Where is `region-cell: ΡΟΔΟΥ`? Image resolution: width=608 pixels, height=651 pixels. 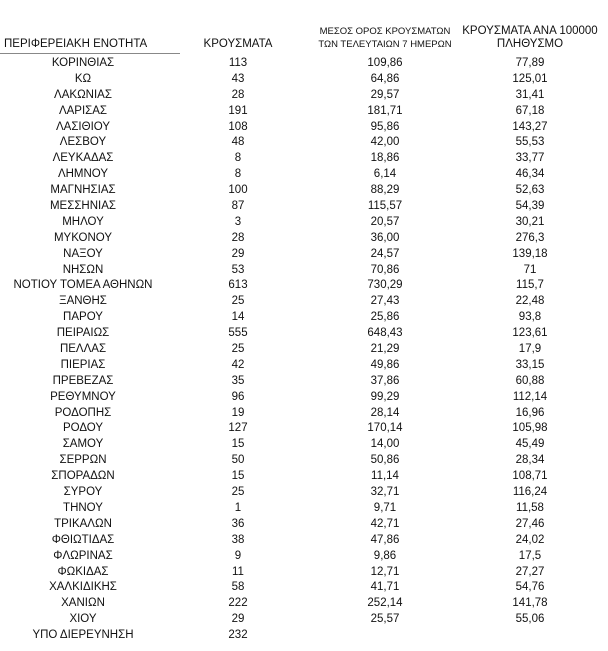 region-cell: ΡΟΔΟΥ is located at coordinates (83, 428).